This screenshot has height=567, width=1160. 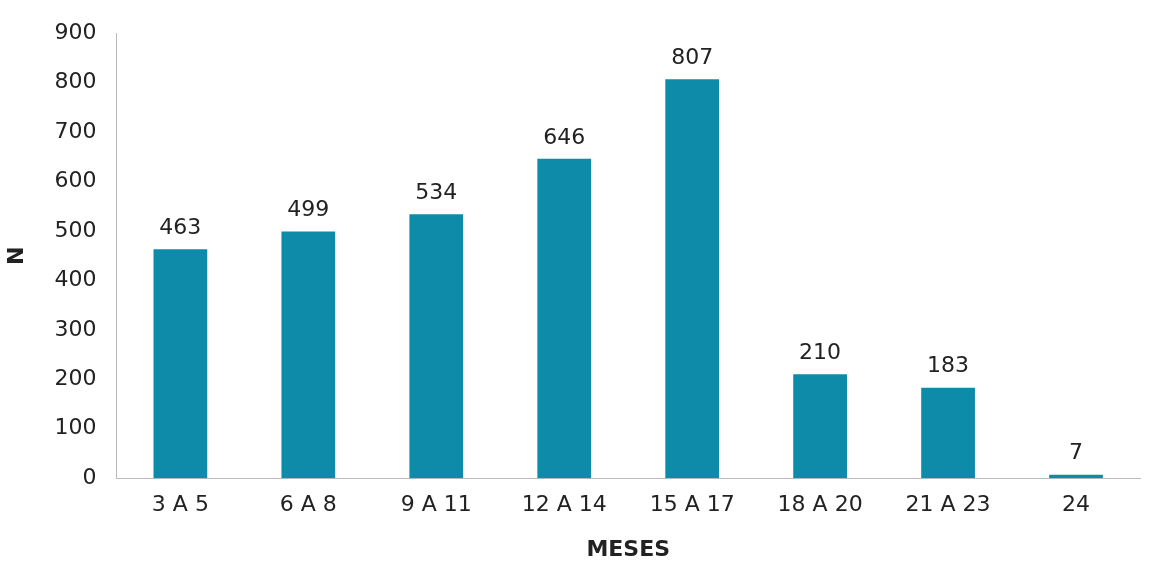 What do you see at coordinates (1076, 452) in the screenshot?
I see `data-label: 7` at bounding box center [1076, 452].